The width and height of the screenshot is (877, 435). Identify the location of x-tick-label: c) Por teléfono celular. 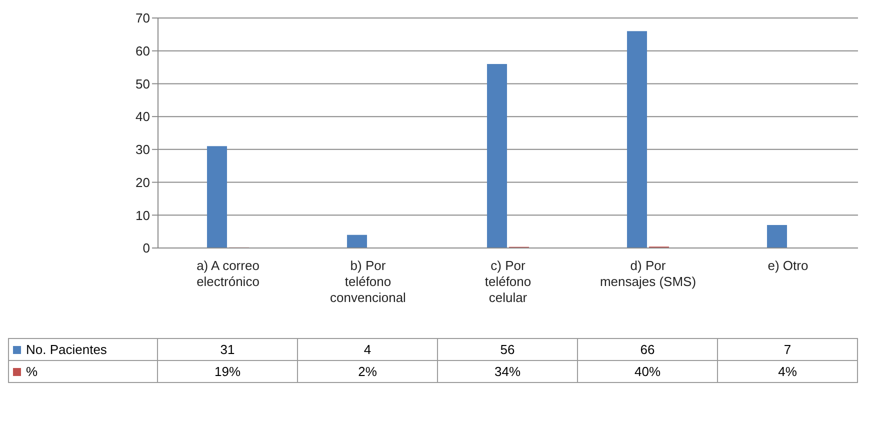
(508, 281).